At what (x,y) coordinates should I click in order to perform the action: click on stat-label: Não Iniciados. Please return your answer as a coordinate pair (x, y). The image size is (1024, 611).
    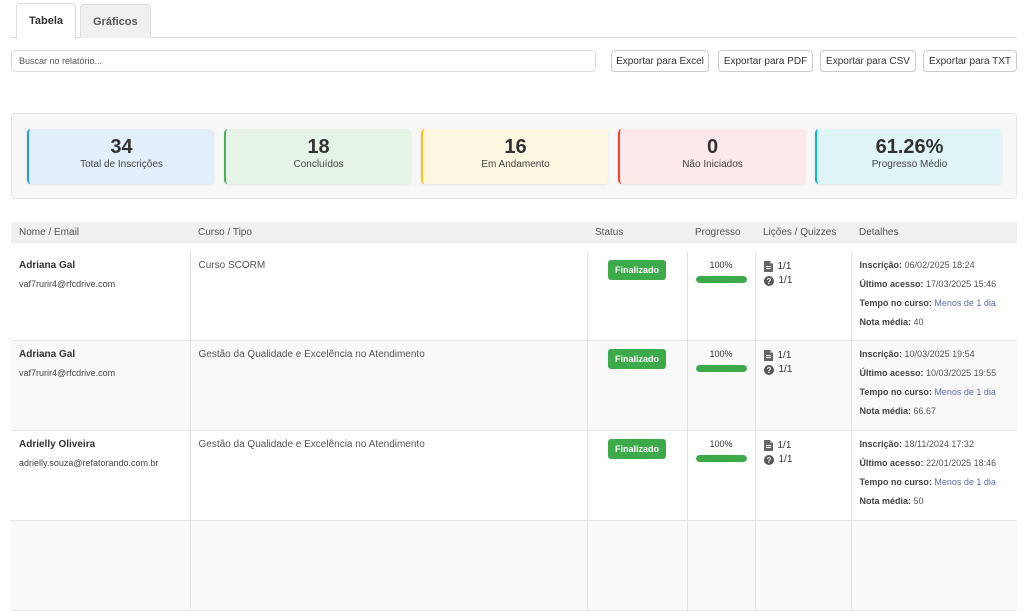
    Looking at the image, I should click on (712, 164).